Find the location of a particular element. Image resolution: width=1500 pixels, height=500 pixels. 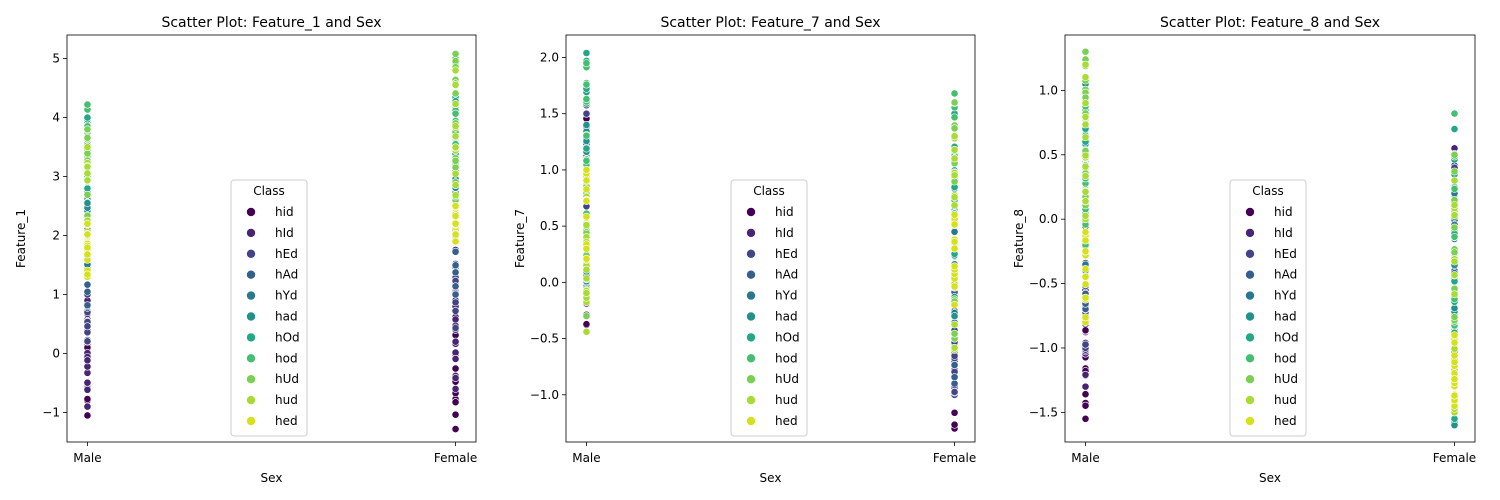

legend-marker-hOd is located at coordinates (1250, 337).